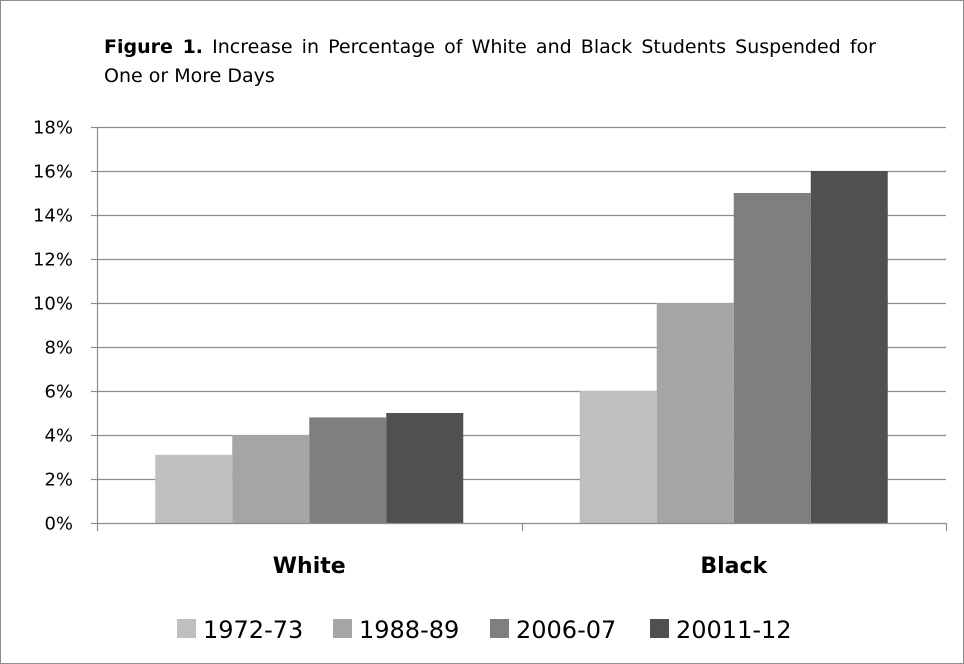  What do you see at coordinates (58, 348) in the screenshot?
I see `y-tick-label: 8%` at bounding box center [58, 348].